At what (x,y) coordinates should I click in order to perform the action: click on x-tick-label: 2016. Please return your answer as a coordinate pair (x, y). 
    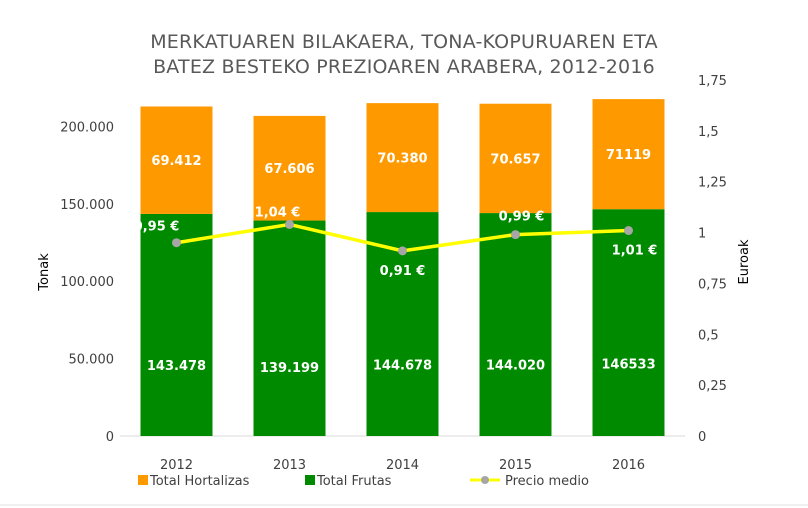
    Looking at the image, I should click on (628, 465).